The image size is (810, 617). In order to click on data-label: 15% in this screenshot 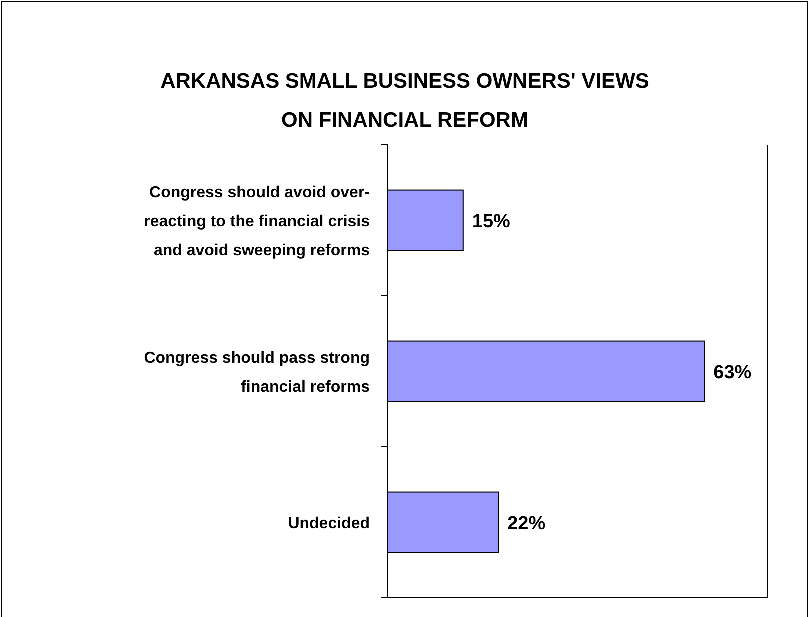, I will do `click(491, 222)`.